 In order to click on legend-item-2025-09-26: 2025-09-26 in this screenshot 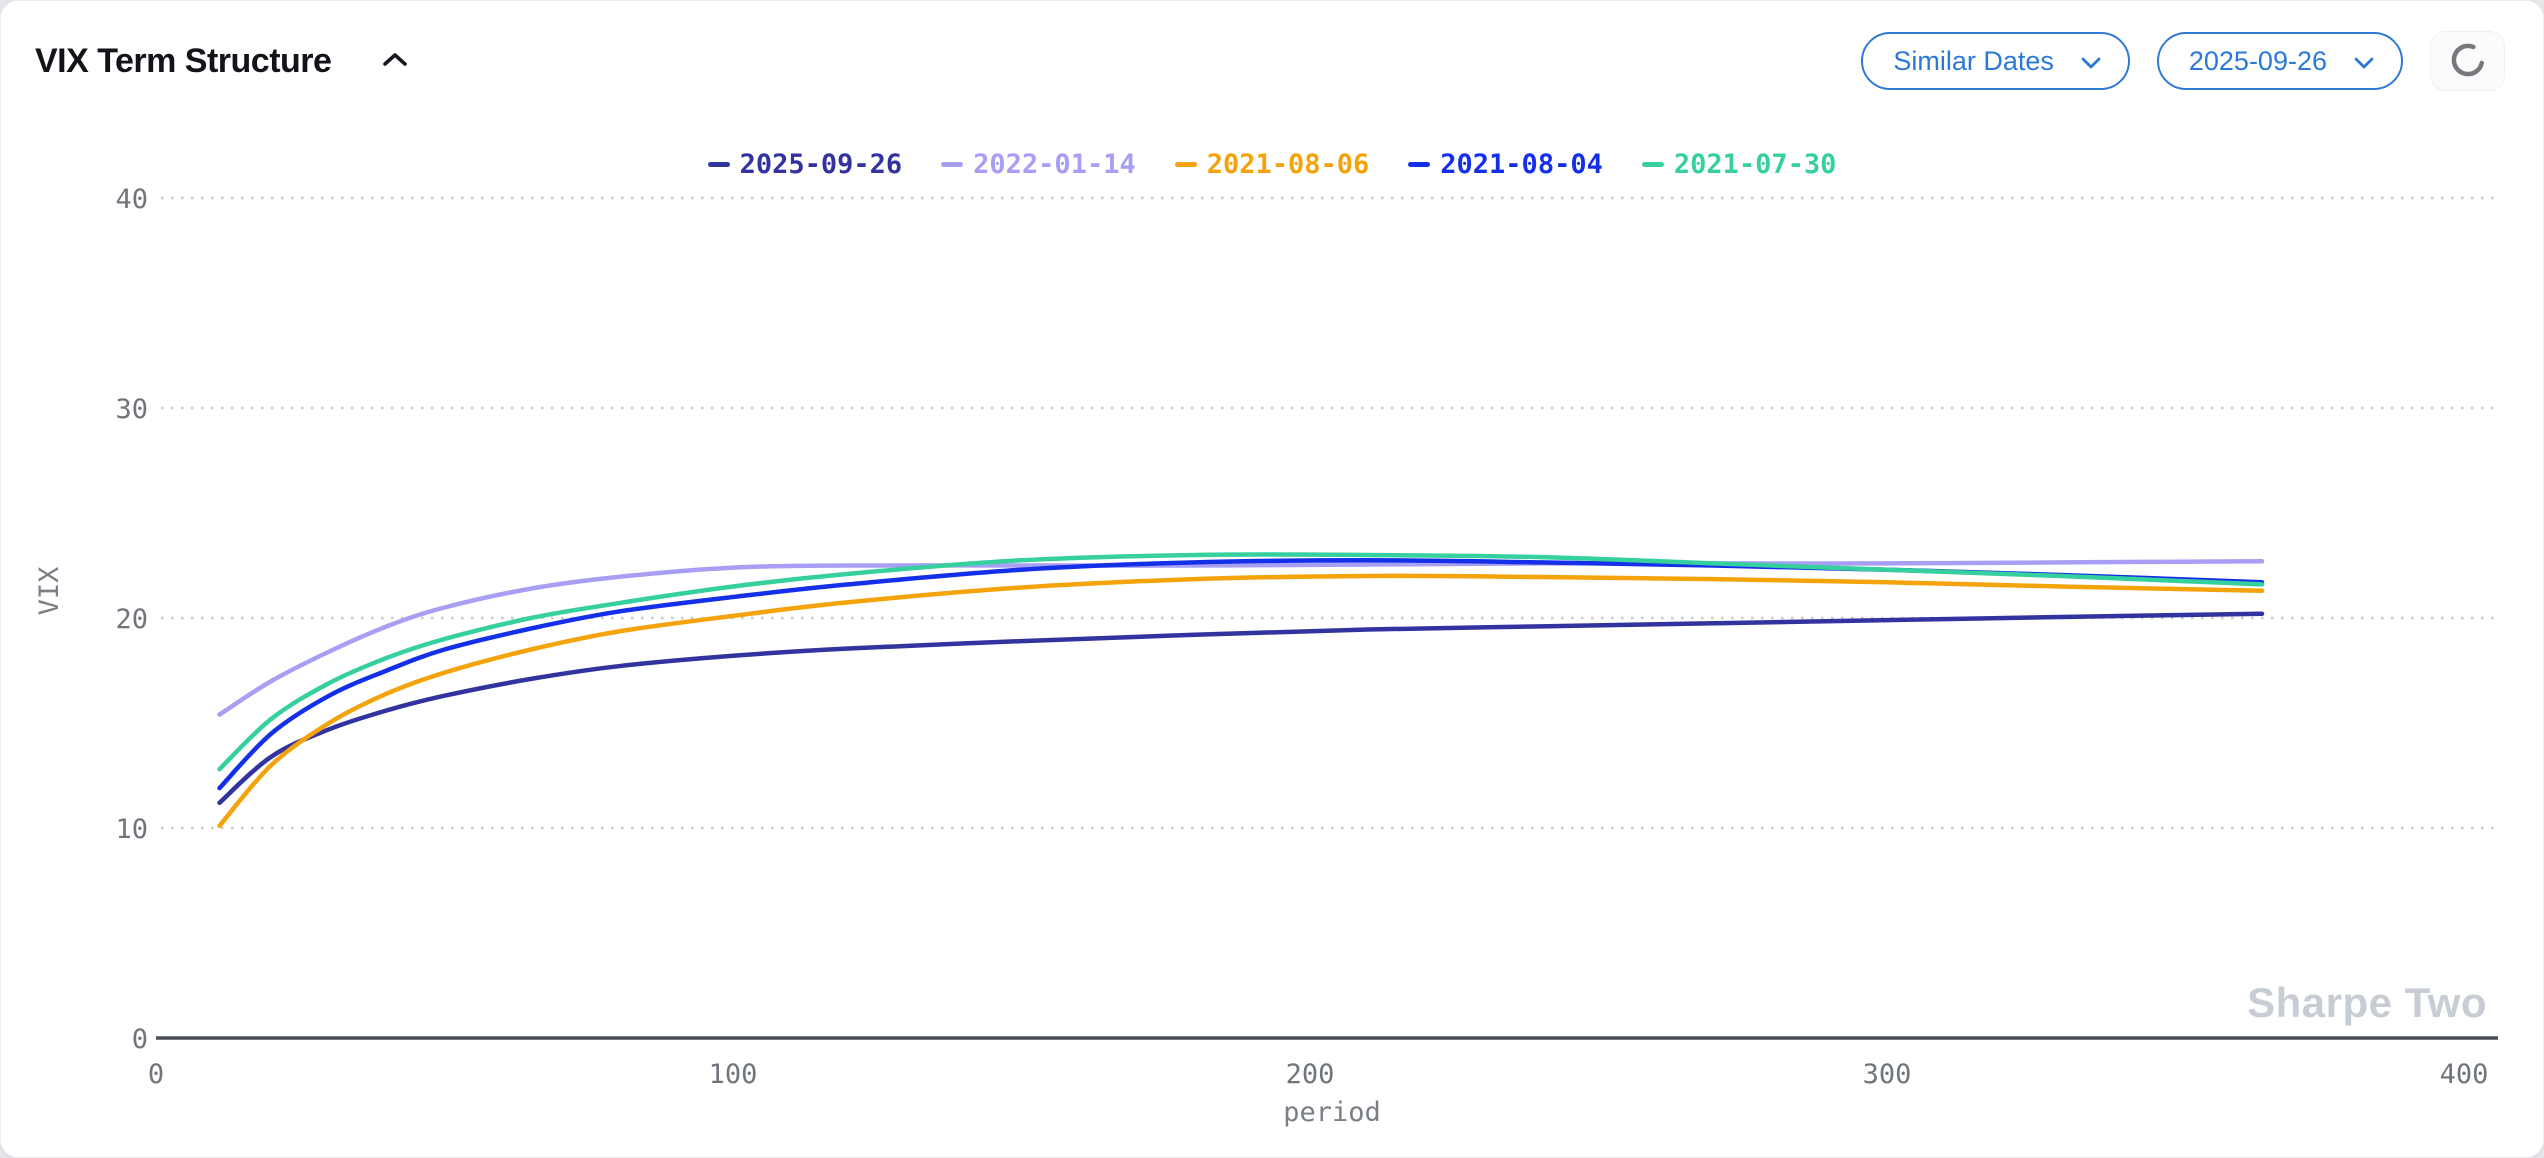, I will do `click(805, 164)`.